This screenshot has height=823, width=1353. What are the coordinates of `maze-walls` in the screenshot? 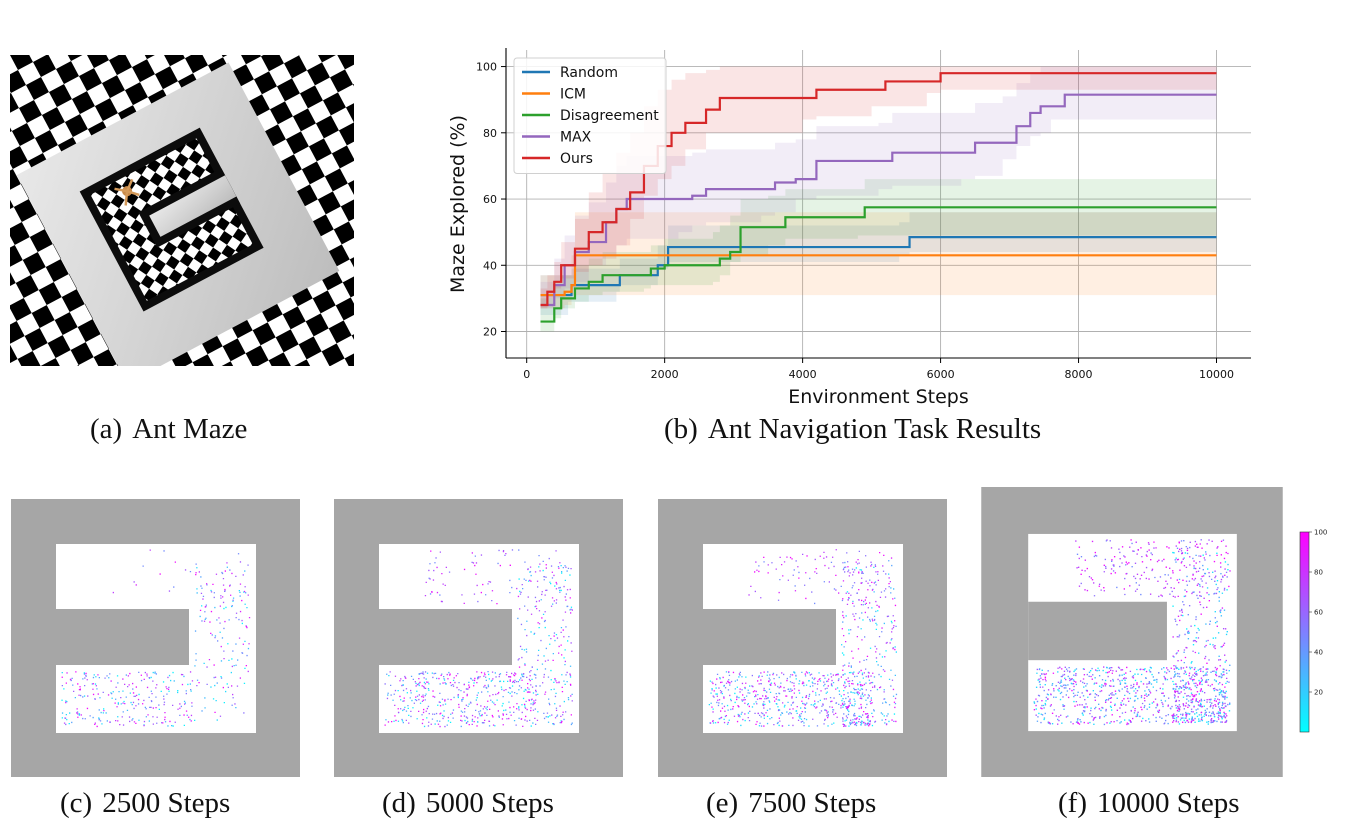 It's located at (171, 219).